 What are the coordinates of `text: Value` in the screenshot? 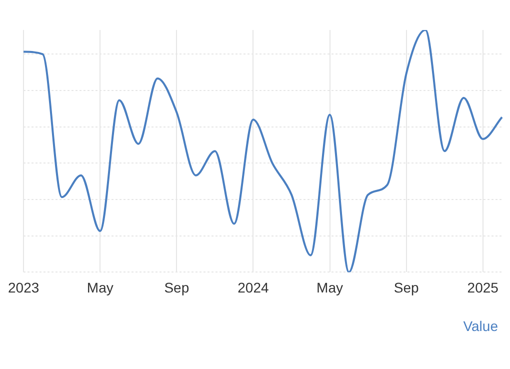 It's located at (480, 326).